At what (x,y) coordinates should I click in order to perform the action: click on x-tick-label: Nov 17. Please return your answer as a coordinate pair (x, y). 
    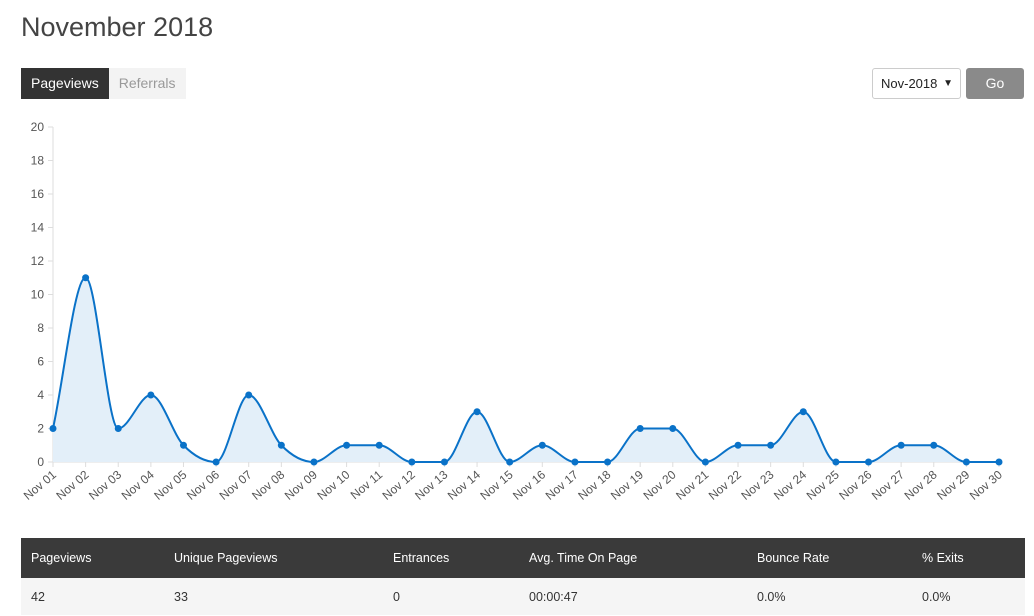
    Looking at the image, I should click on (562, 484).